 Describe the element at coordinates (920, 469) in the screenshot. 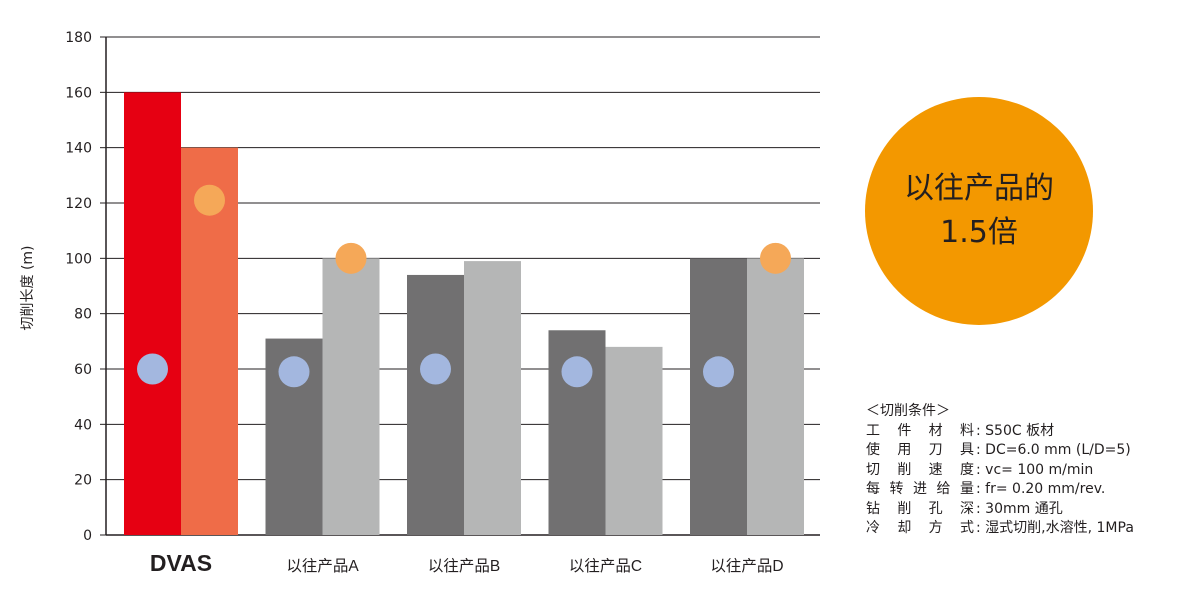

I see `condition-label: 切削速度` at that location.